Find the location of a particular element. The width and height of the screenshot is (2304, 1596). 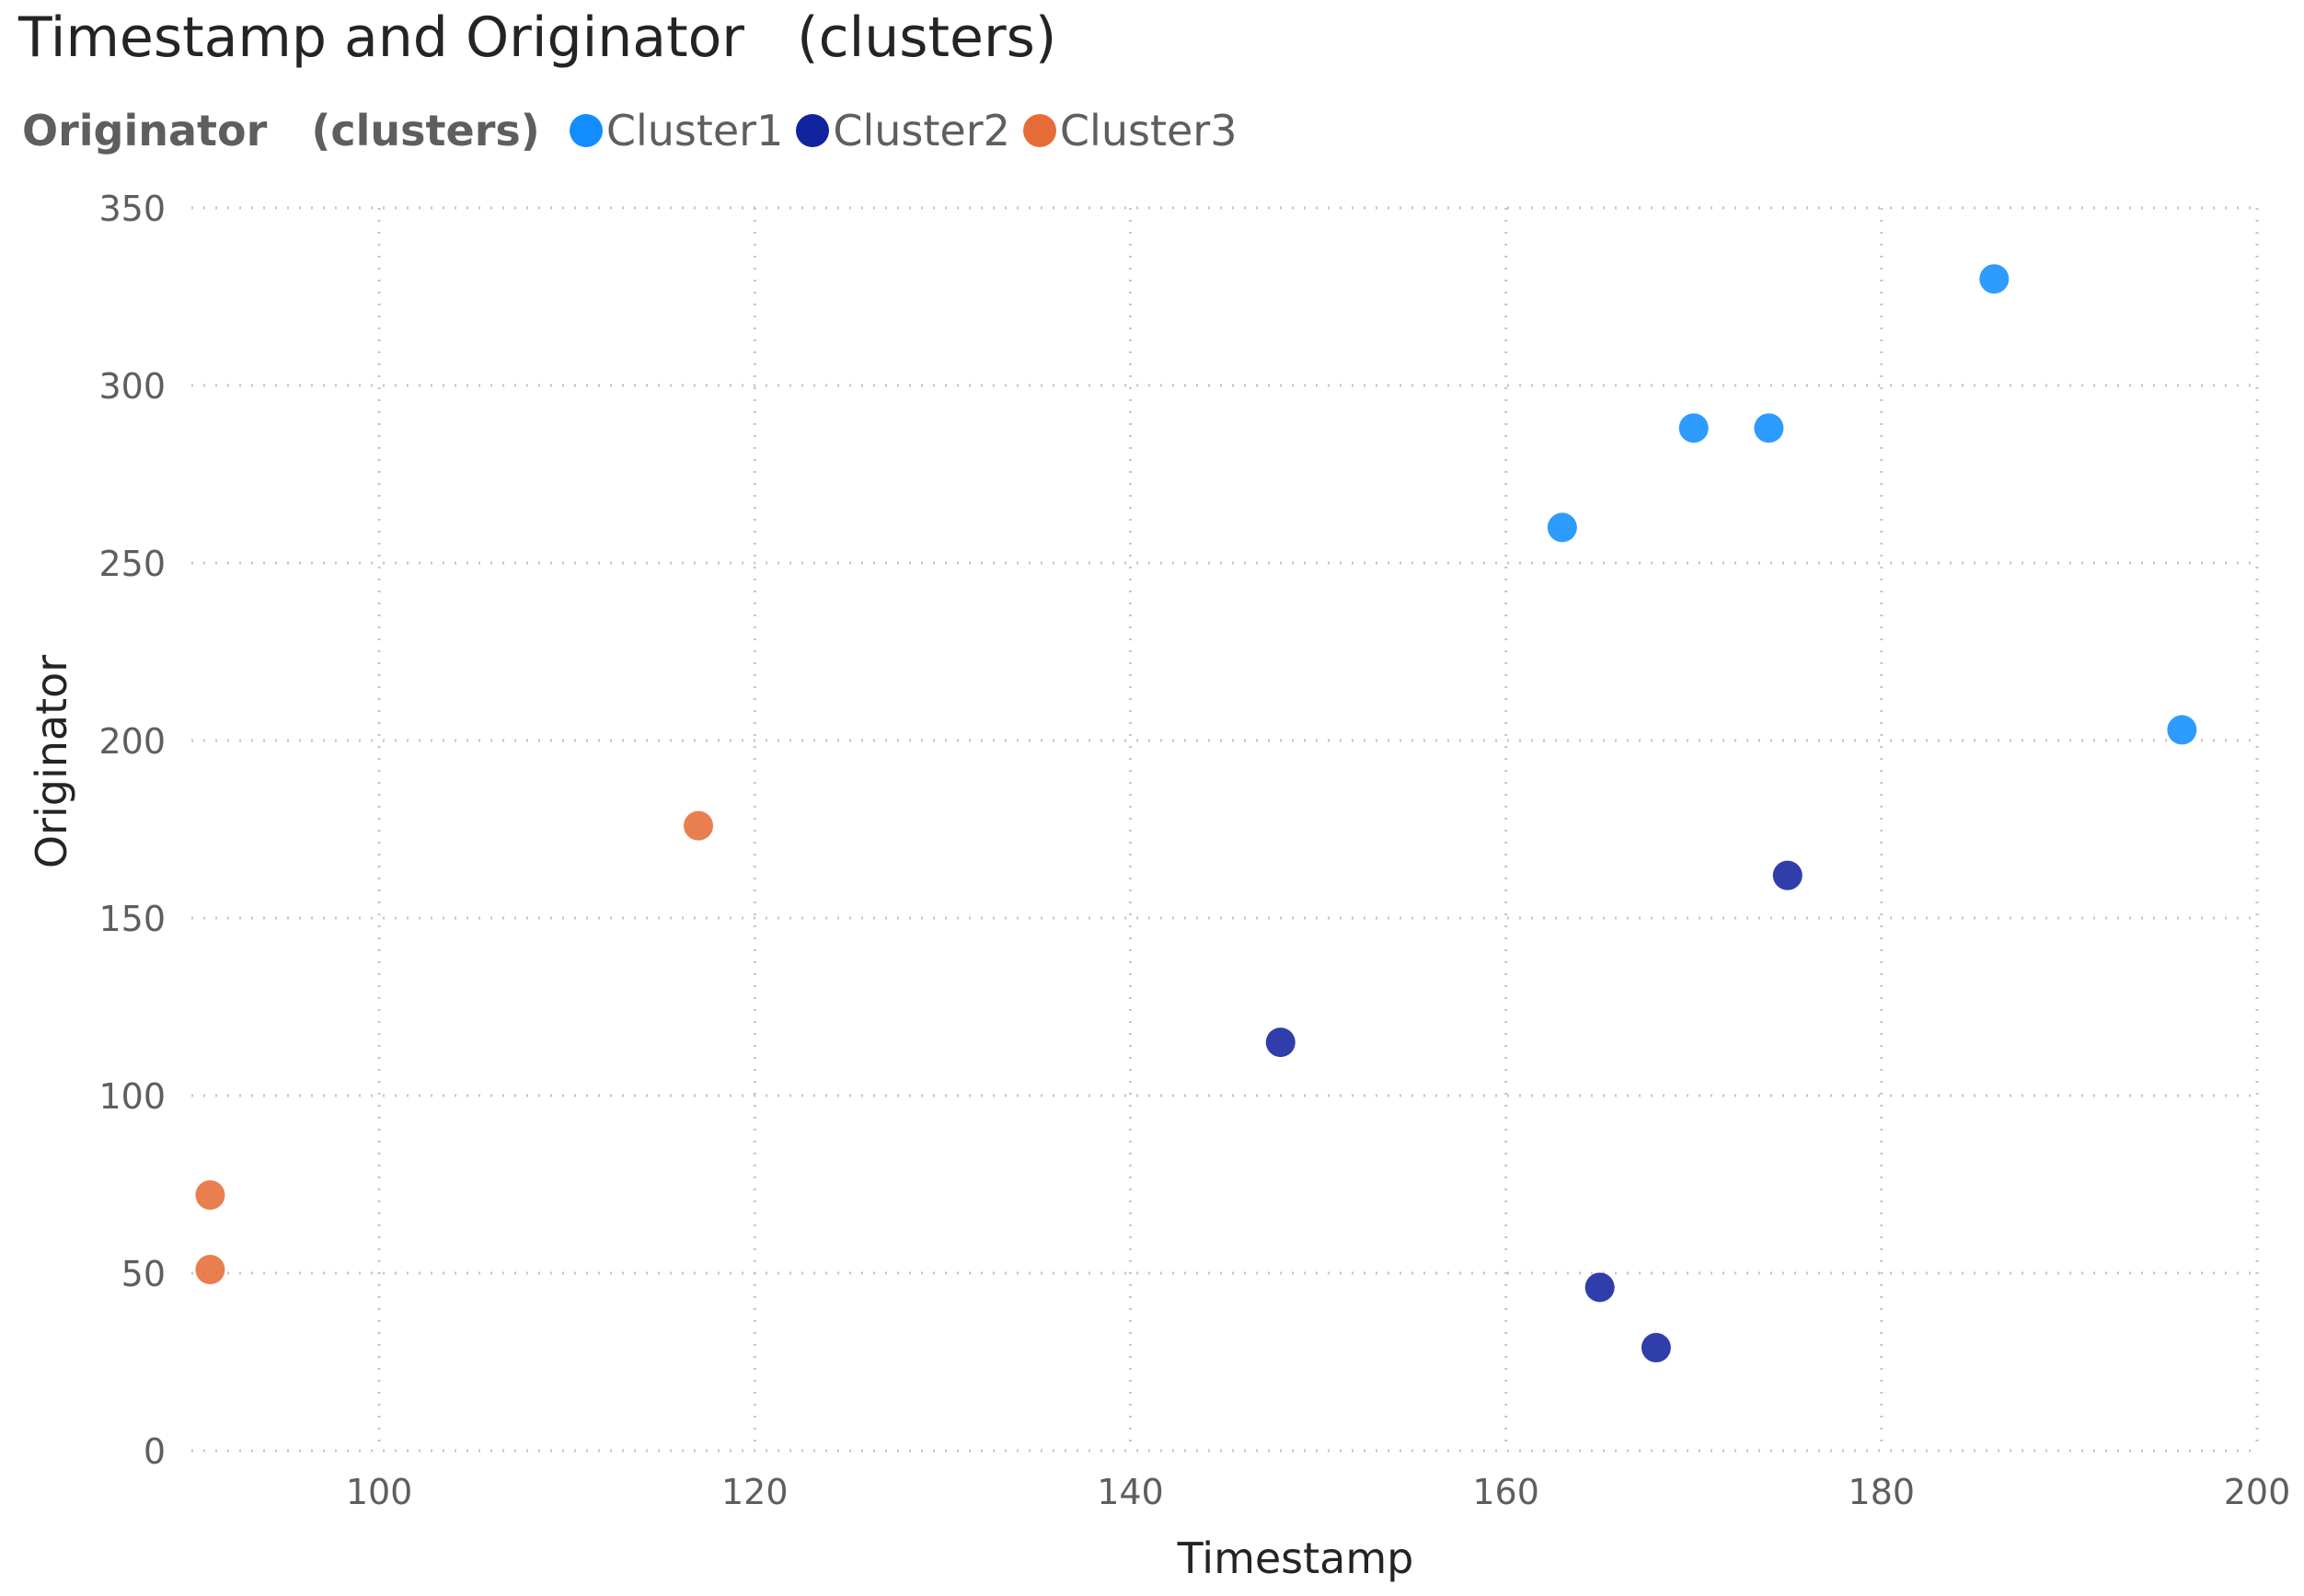

legend-swatch-cluster1 is located at coordinates (586, 130).